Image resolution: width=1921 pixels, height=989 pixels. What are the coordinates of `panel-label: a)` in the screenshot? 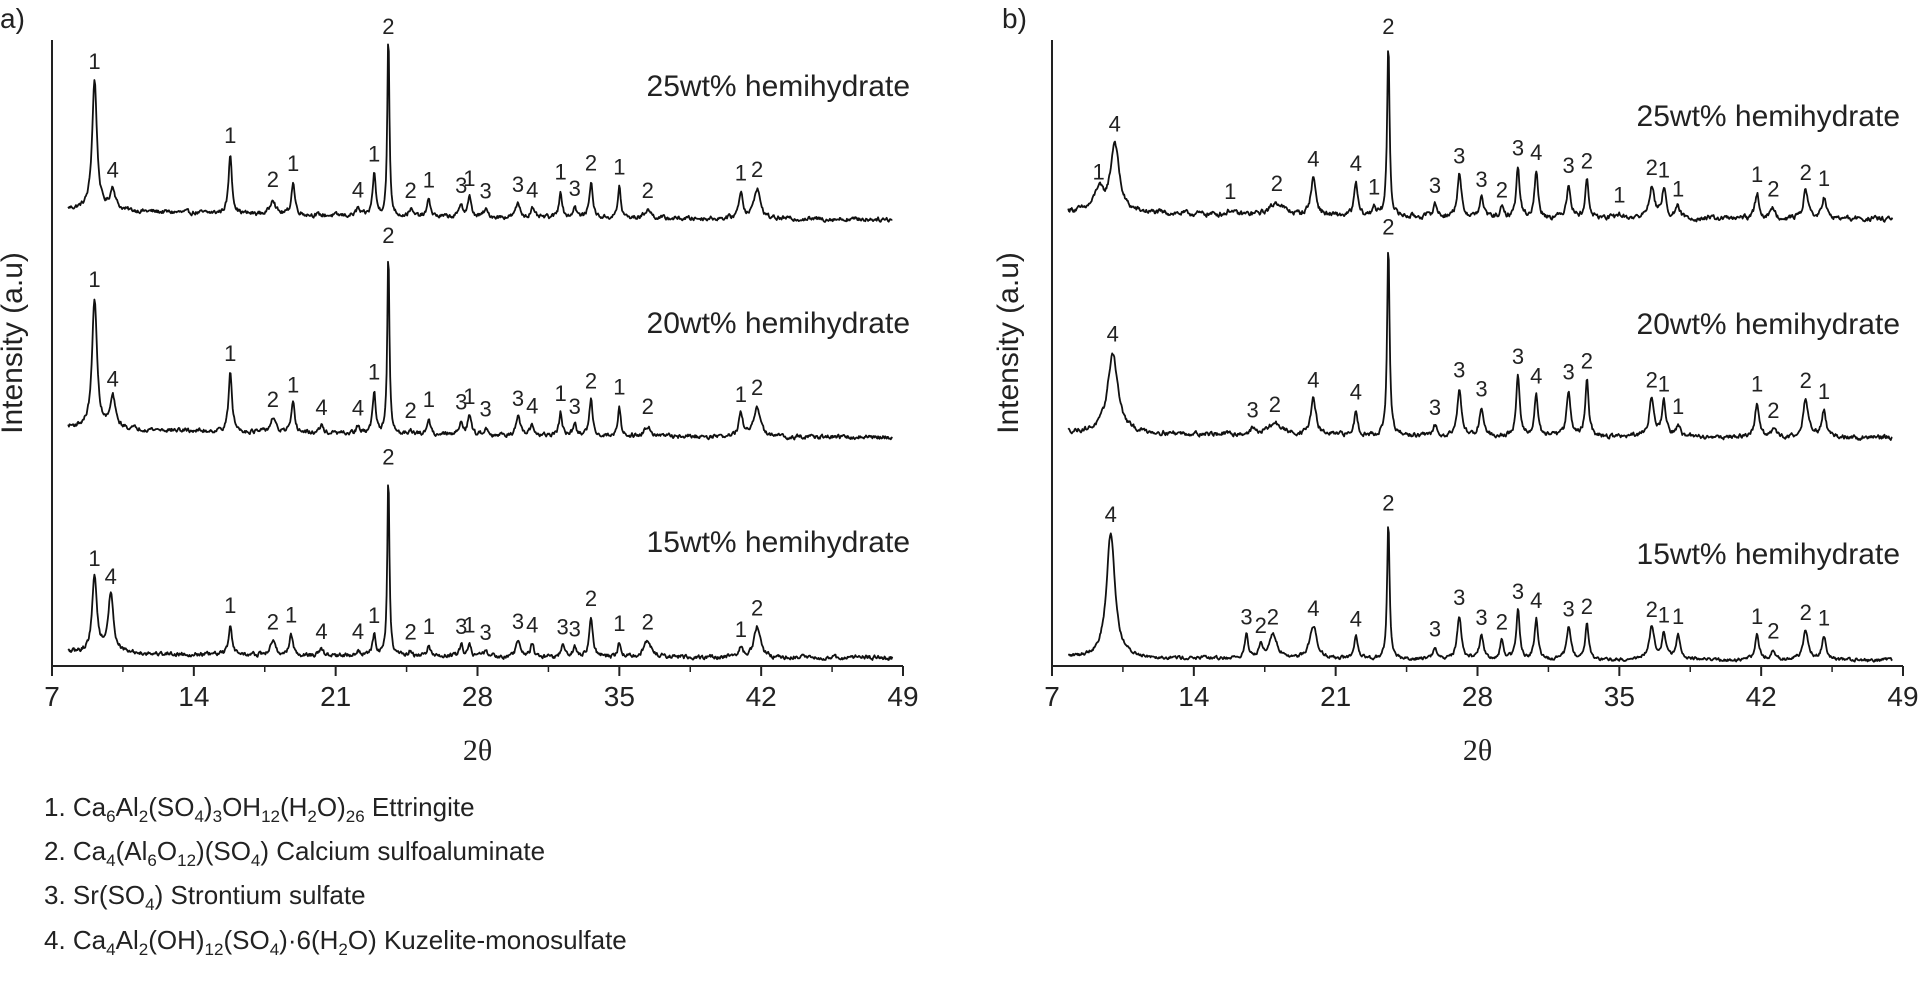 It's located at (12, 18).